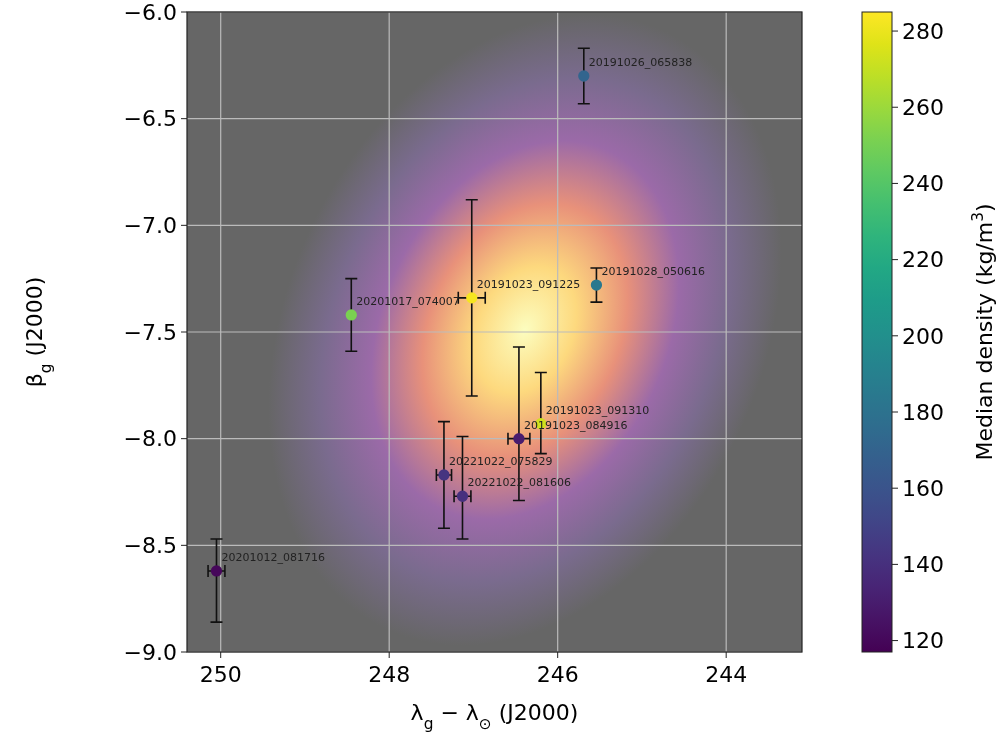  I want to click on y-tick-label: −8.0, so click(150, 439).